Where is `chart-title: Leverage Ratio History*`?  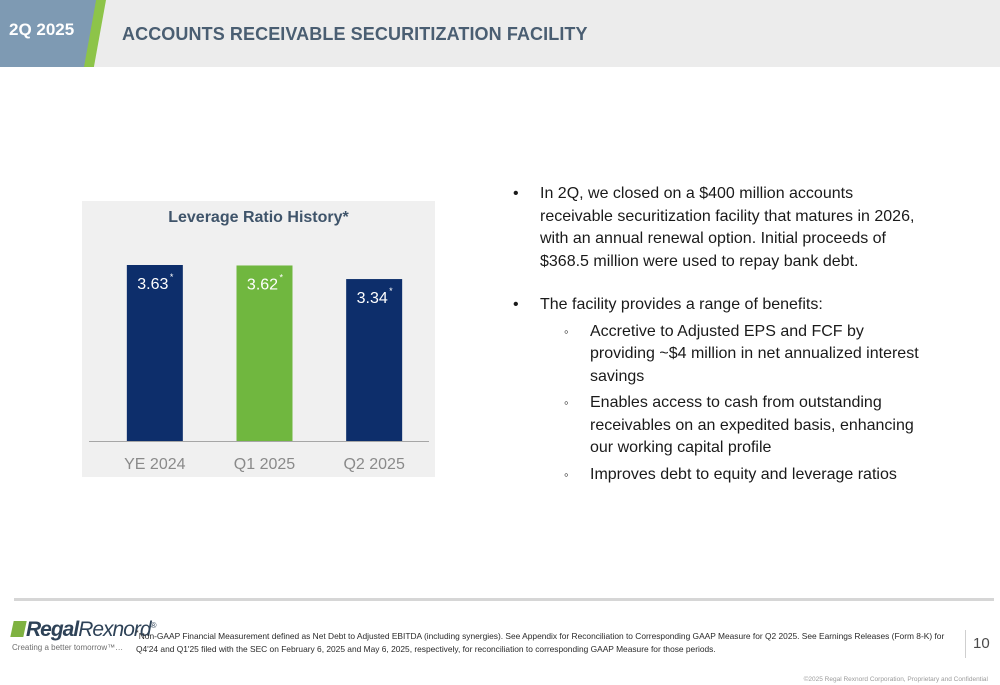
chart-title: Leverage Ratio History* is located at coordinates (258, 217).